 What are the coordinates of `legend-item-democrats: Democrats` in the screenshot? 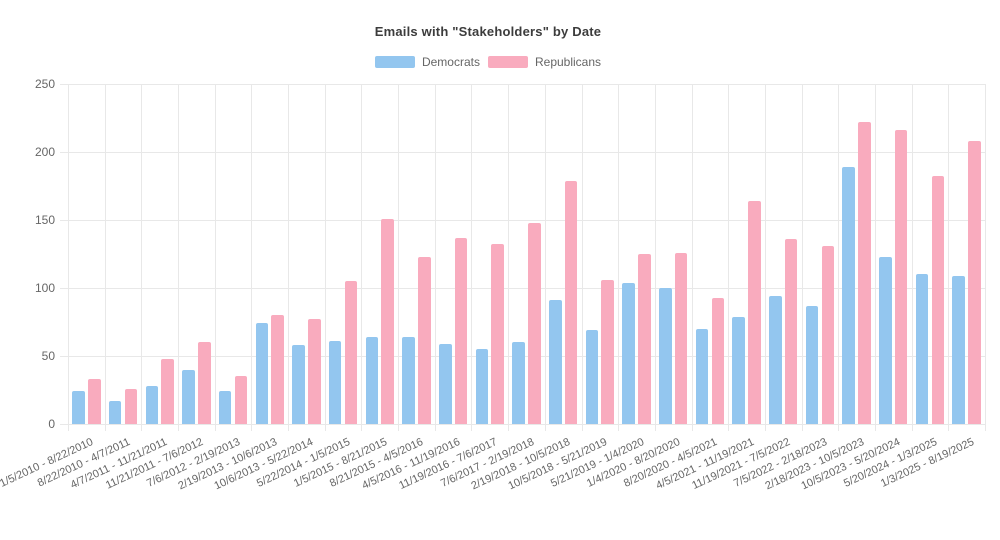 It's located at (427, 62).